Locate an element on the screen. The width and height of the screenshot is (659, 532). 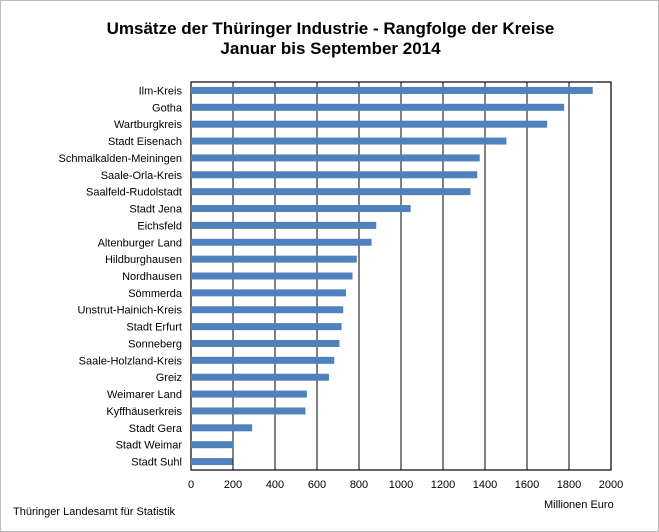
category-label: Saale-Holzland-Kreis is located at coordinates (131, 361).